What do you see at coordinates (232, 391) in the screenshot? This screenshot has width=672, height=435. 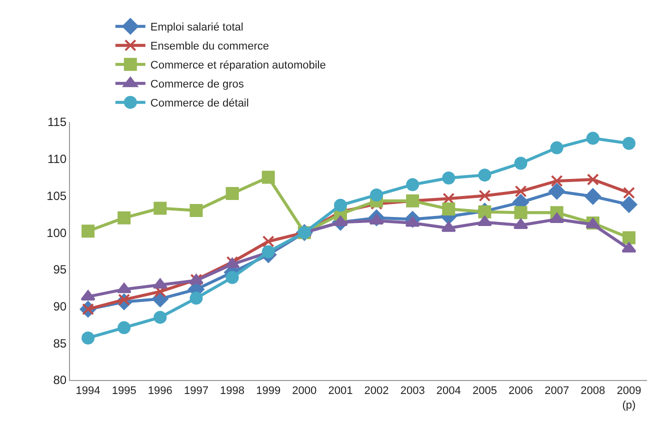 I see `x-tick-label: 1998` at bounding box center [232, 391].